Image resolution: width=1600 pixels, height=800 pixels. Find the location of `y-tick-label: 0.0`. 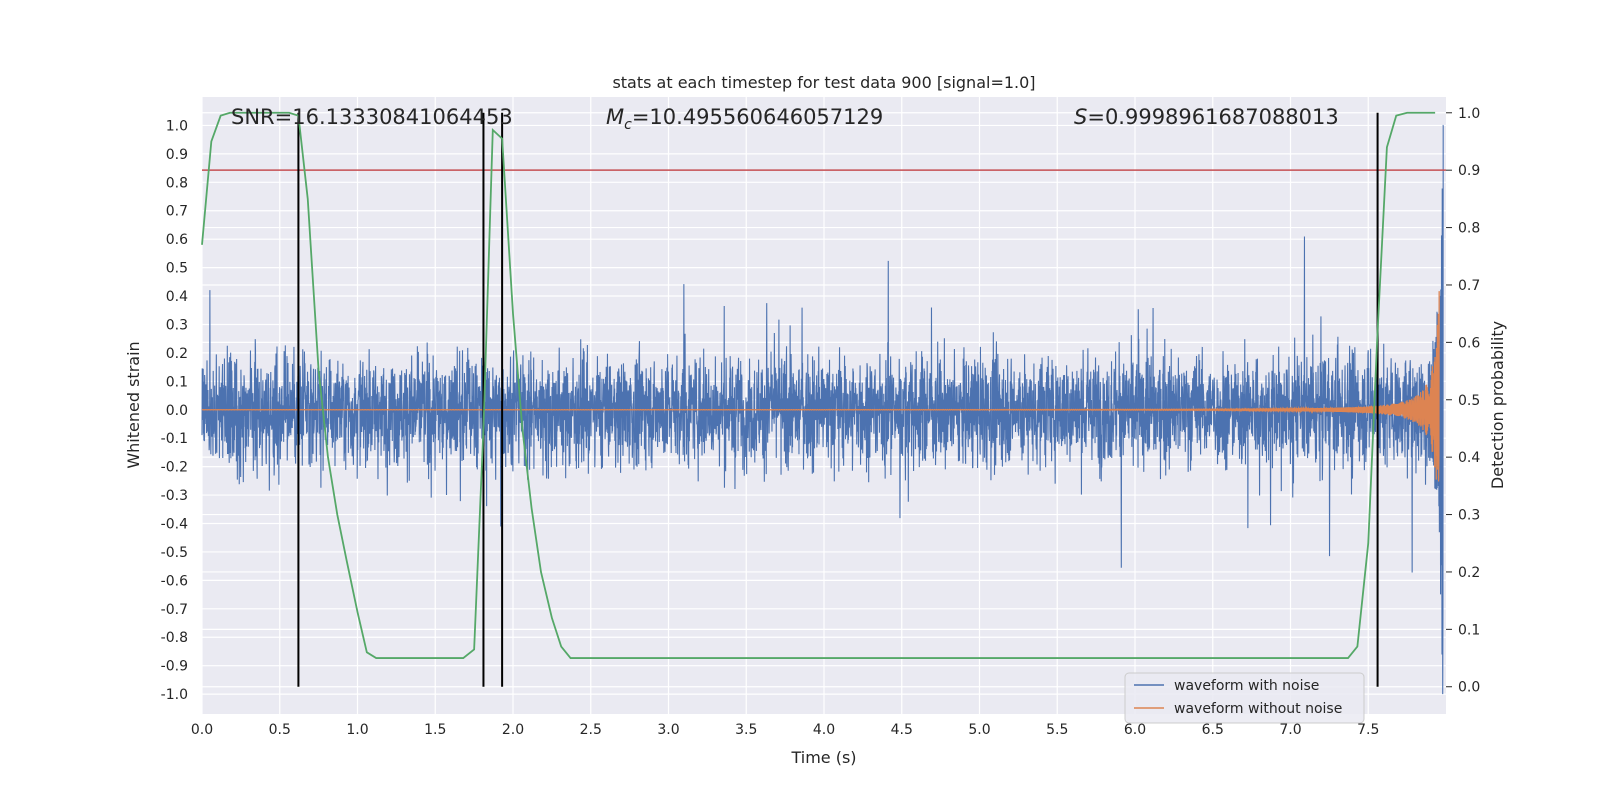

y-tick-label: 0.0 is located at coordinates (177, 411).